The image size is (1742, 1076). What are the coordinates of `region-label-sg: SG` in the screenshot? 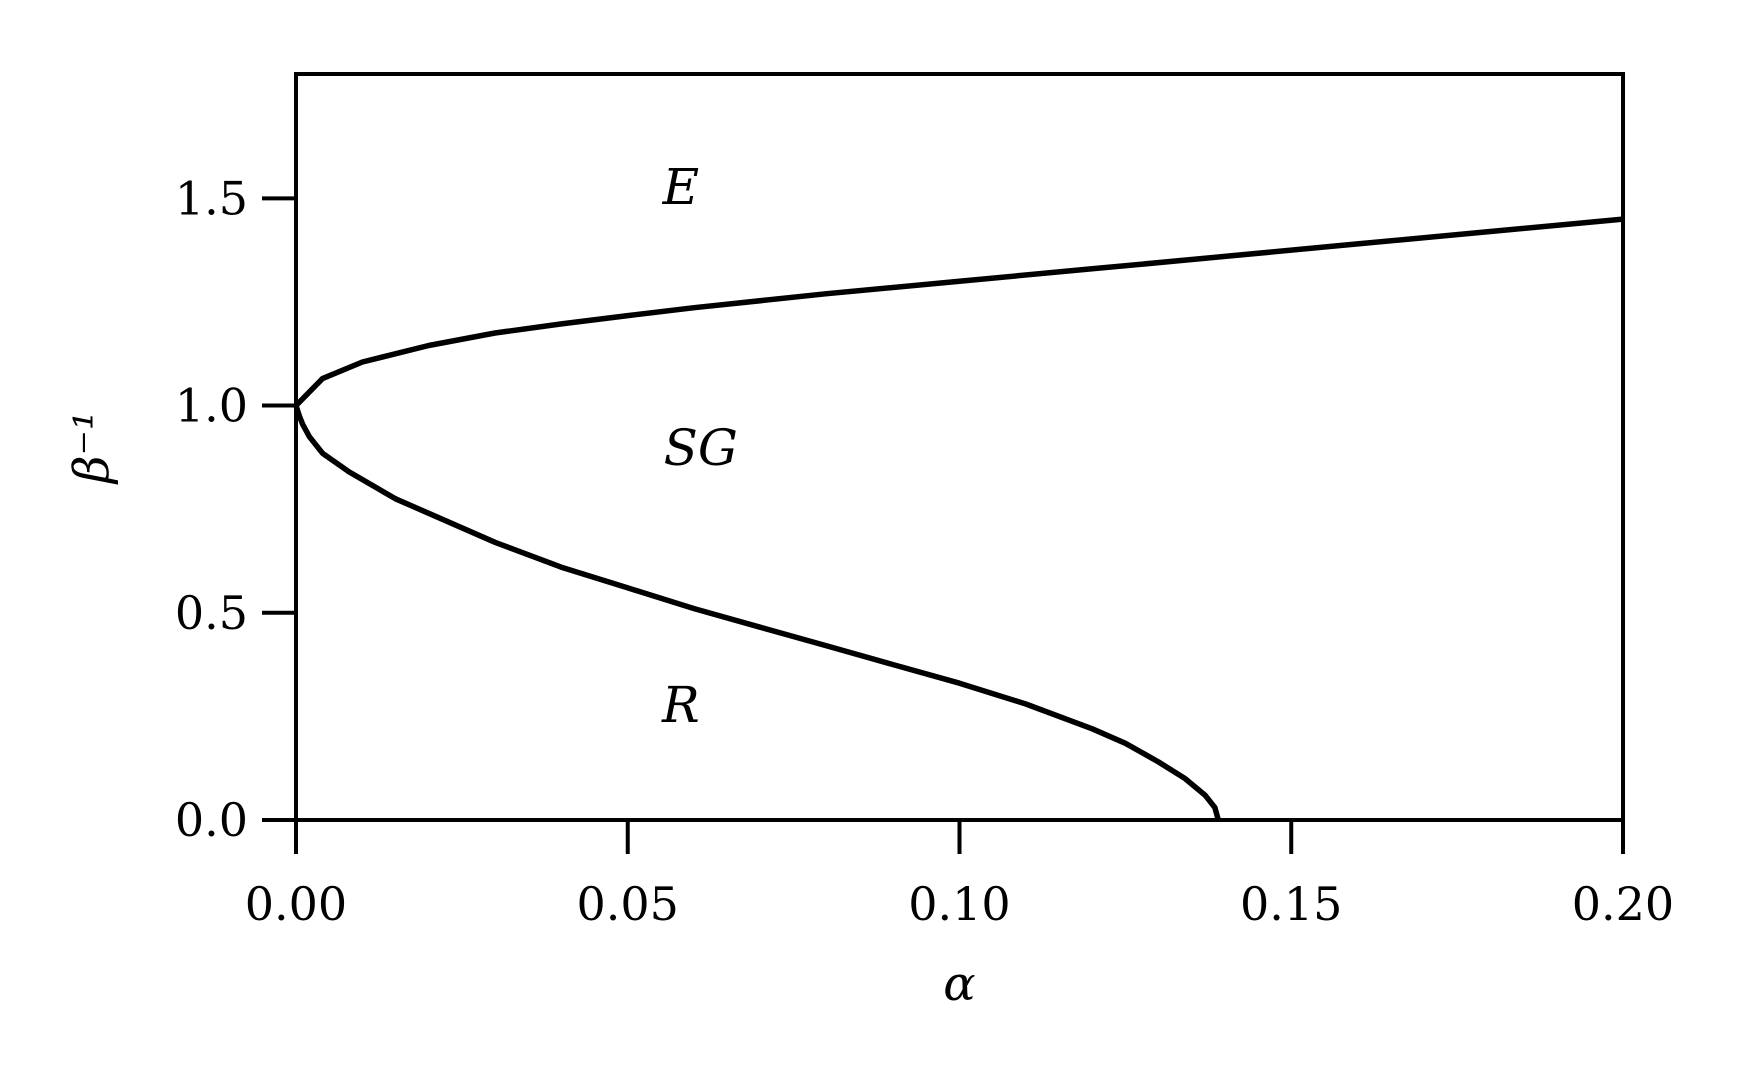 It's located at (701, 448).